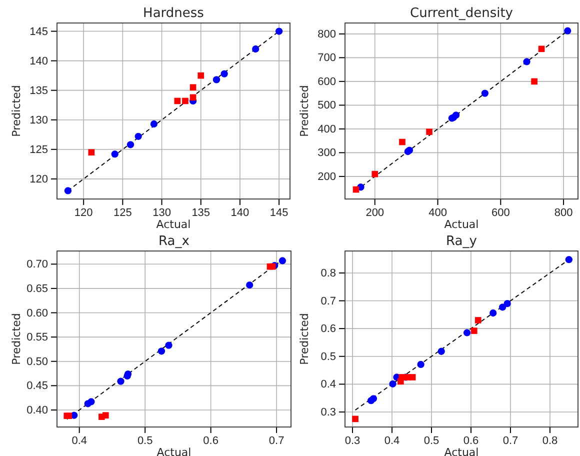 Image resolution: width=580 pixels, height=456 pixels. Describe the element at coordinates (161, 212) in the screenshot. I see `x-tick-label: 130` at that location.